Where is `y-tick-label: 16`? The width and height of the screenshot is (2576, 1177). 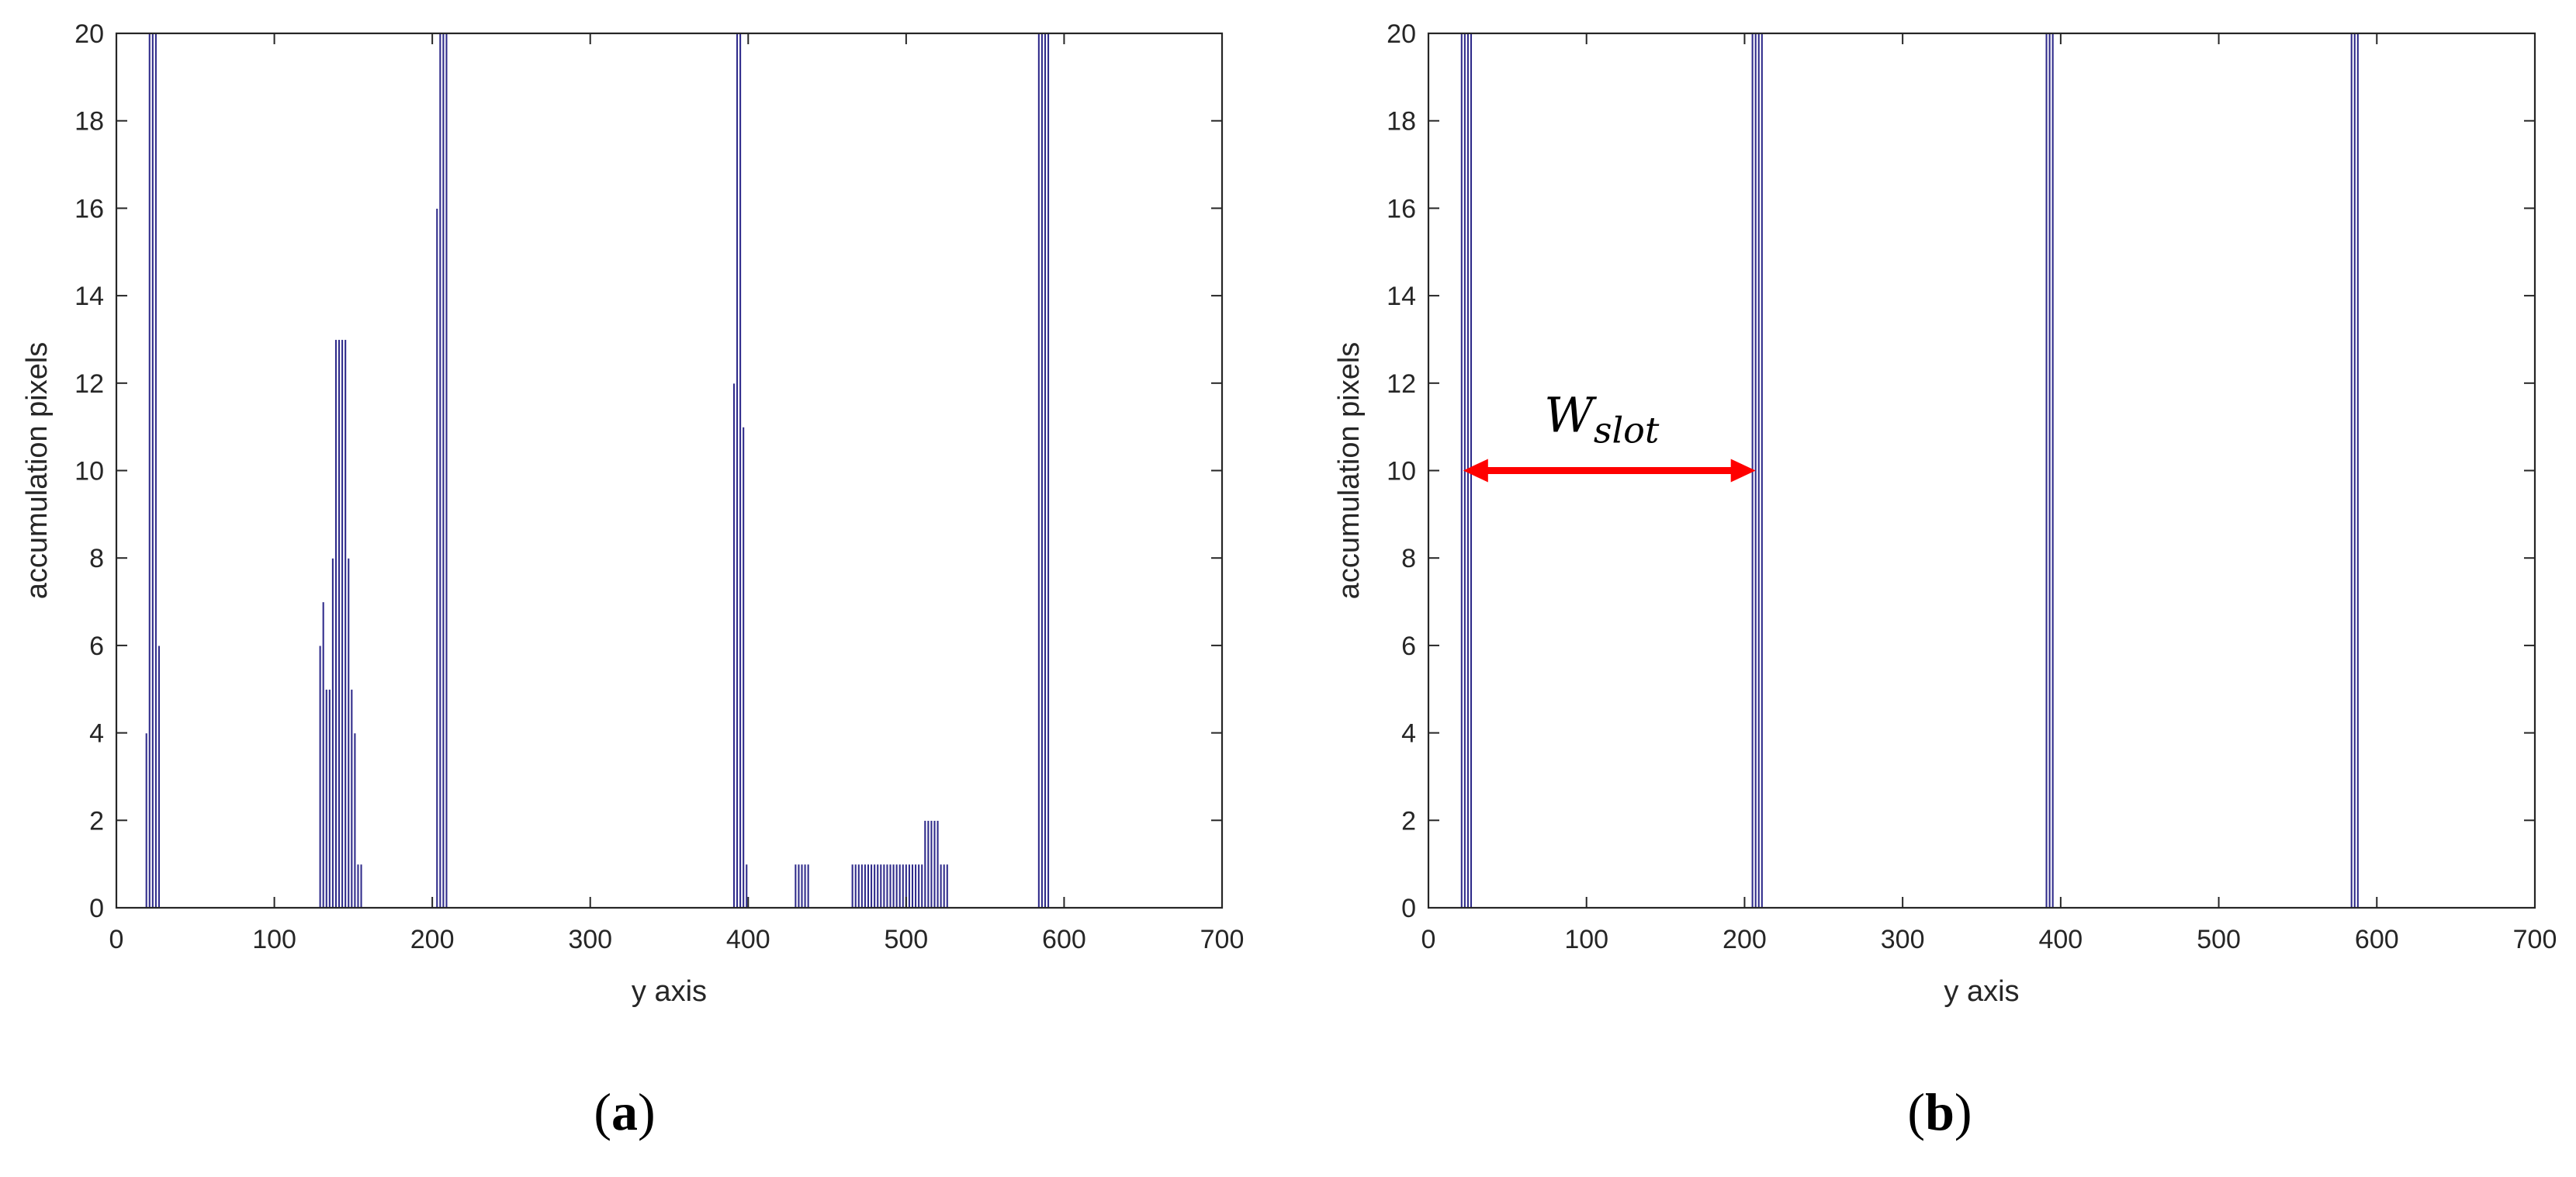 y-tick-label: 16 is located at coordinates (1401, 208).